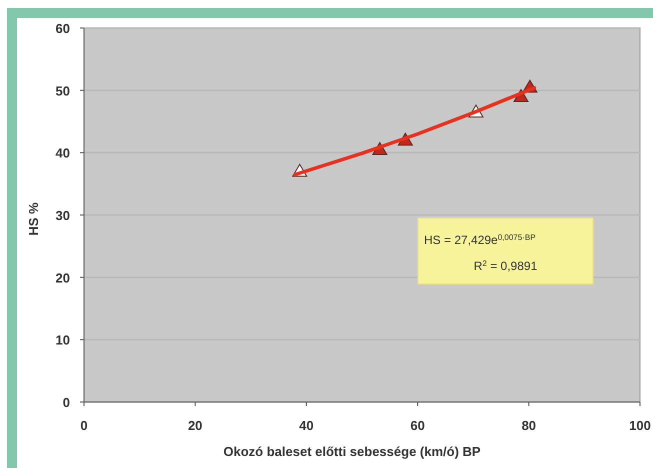  Describe the element at coordinates (480, 239) in the screenshot. I see `annotation: HS = 27,429e$^{0,0075·BP}$` at that location.